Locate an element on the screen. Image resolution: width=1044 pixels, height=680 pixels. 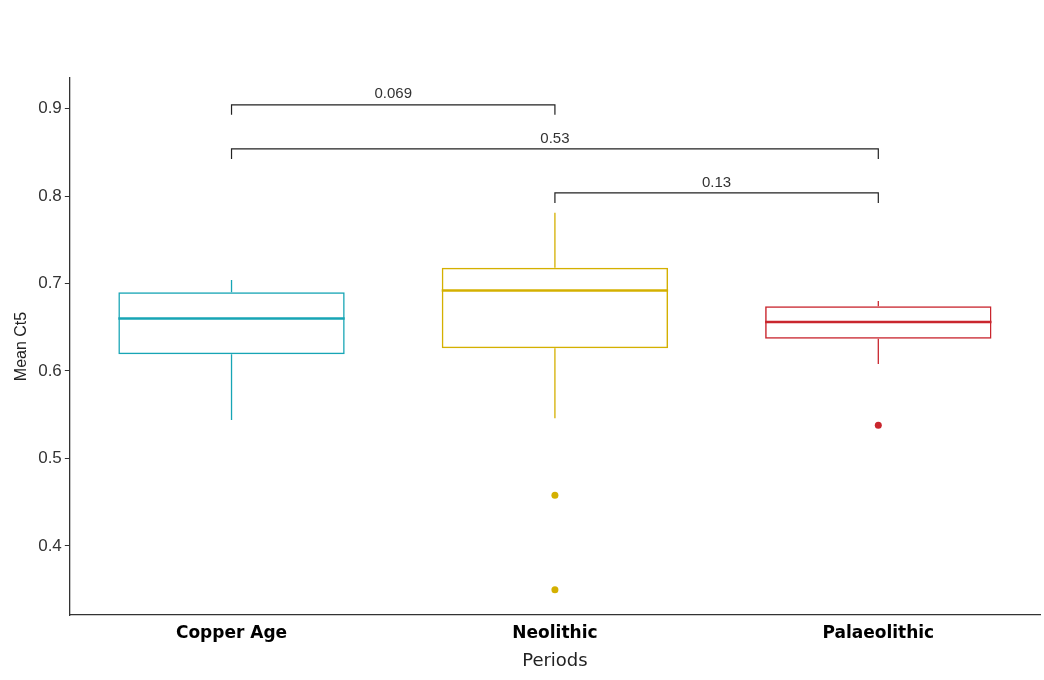
y-tick-label: 0.7 is located at coordinates (50, 283).